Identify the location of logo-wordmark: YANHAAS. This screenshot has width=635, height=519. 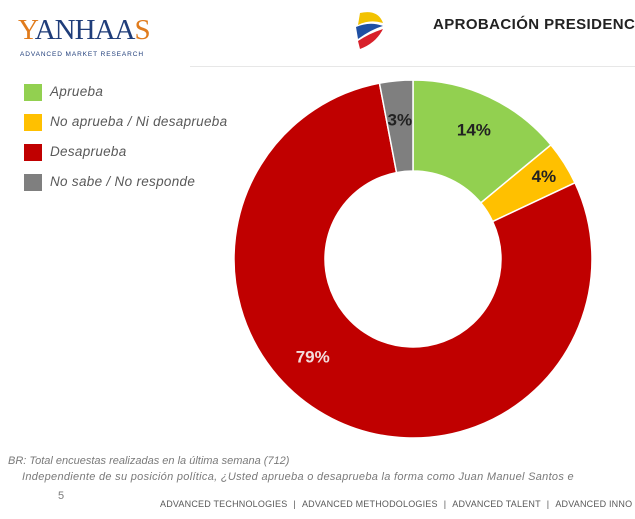
(84, 30).